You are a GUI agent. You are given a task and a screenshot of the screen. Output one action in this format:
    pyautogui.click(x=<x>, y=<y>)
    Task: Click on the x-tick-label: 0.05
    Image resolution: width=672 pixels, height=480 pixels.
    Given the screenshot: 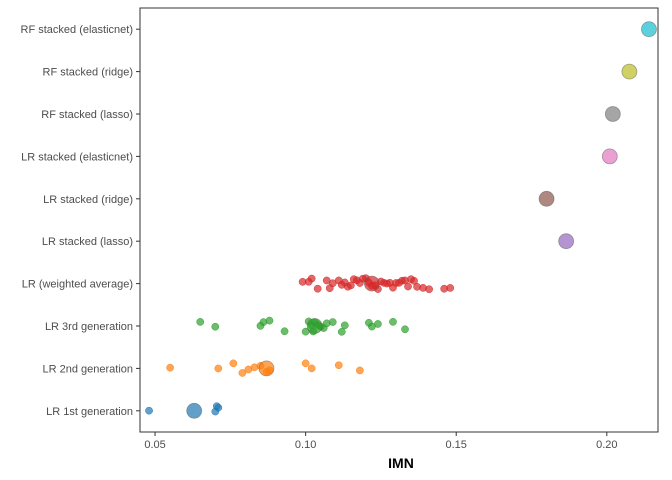 What is the action you would take?
    pyautogui.click(x=154, y=445)
    